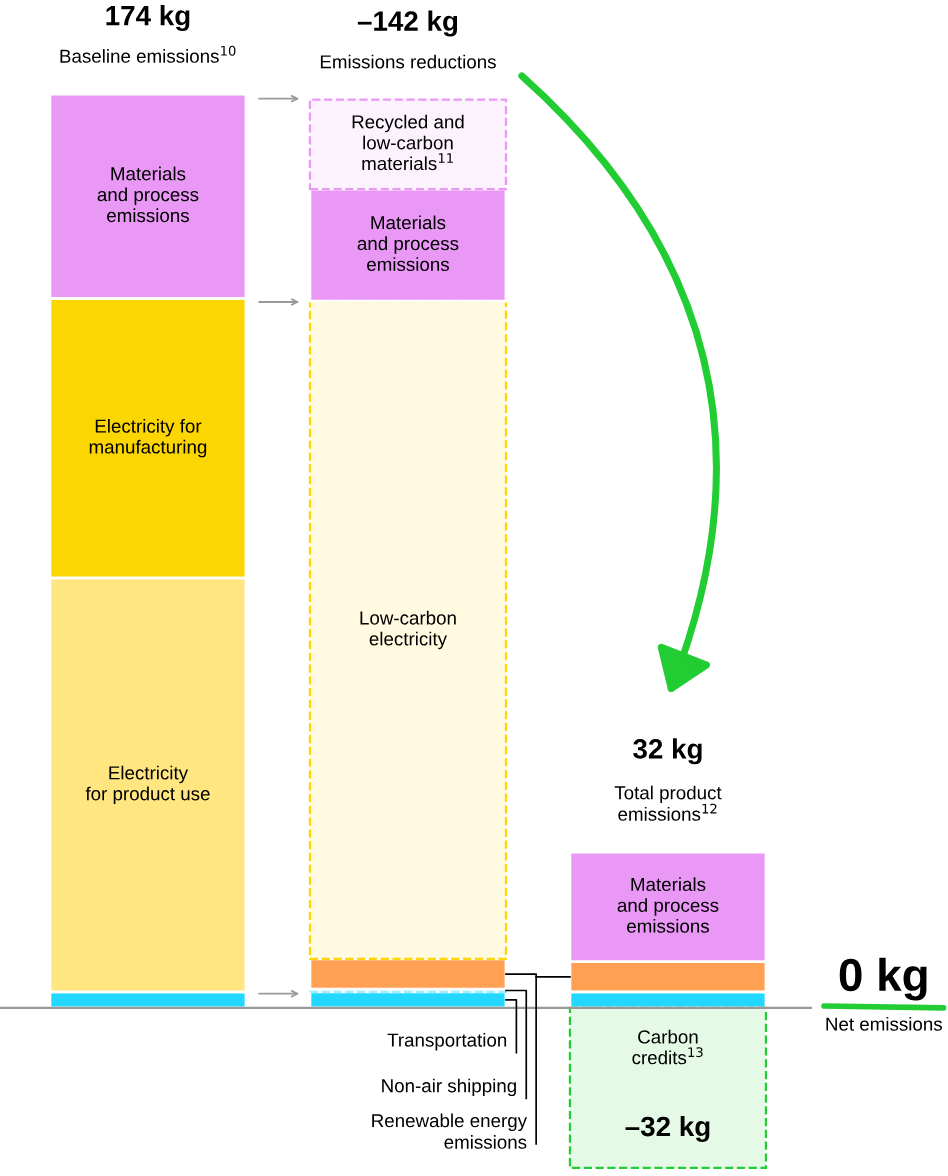 The image size is (948, 1176). What do you see at coordinates (407, 23) in the screenshot?
I see `text: –142 kg` at bounding box center [407, 23].